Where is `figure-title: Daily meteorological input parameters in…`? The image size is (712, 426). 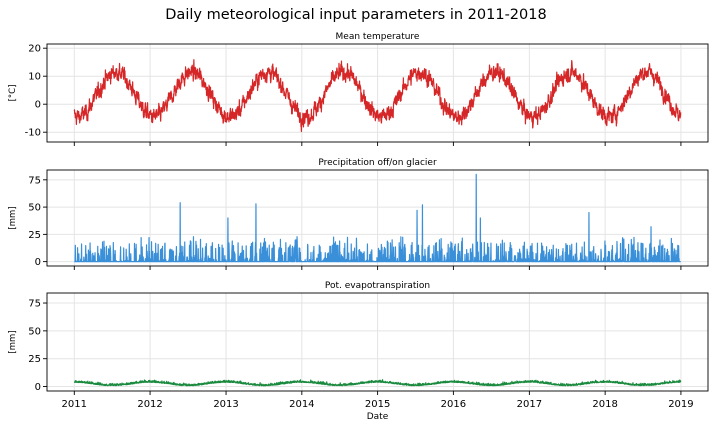 figure-title: Daily meteorological input parameters in… is located at coordinates (355, 15).